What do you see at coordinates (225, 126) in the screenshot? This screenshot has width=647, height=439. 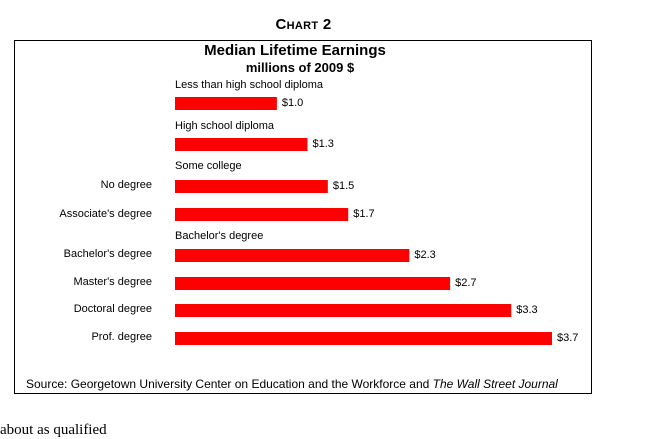 I see `category-label: High school diploma` at bounding box center [225, 126].